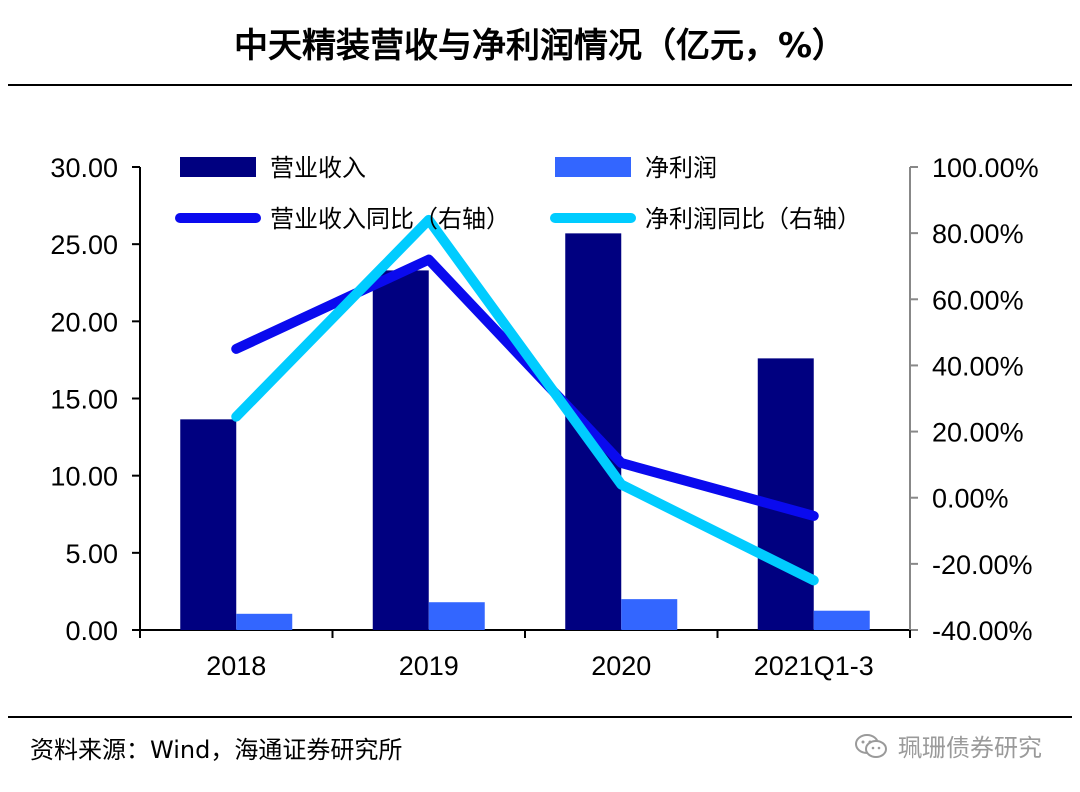 The height and width of the screenshot is (792, 1080). What do you see at coordinates (390, 219) in the screenshot?
I see `legend-label: 营业收入同比（右轴）` at bounding box center [390, 219].